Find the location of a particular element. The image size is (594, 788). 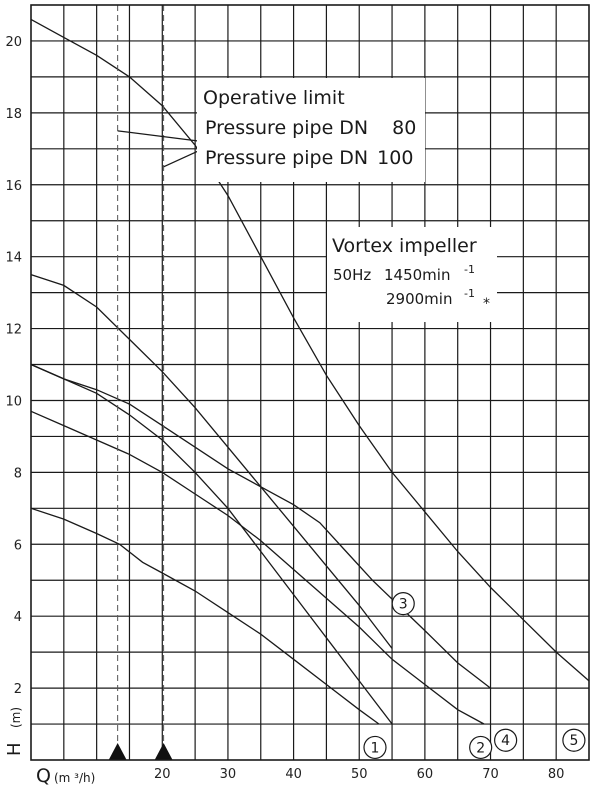

curve-marker-label-1: 1 is located at coordinates (375, 748).